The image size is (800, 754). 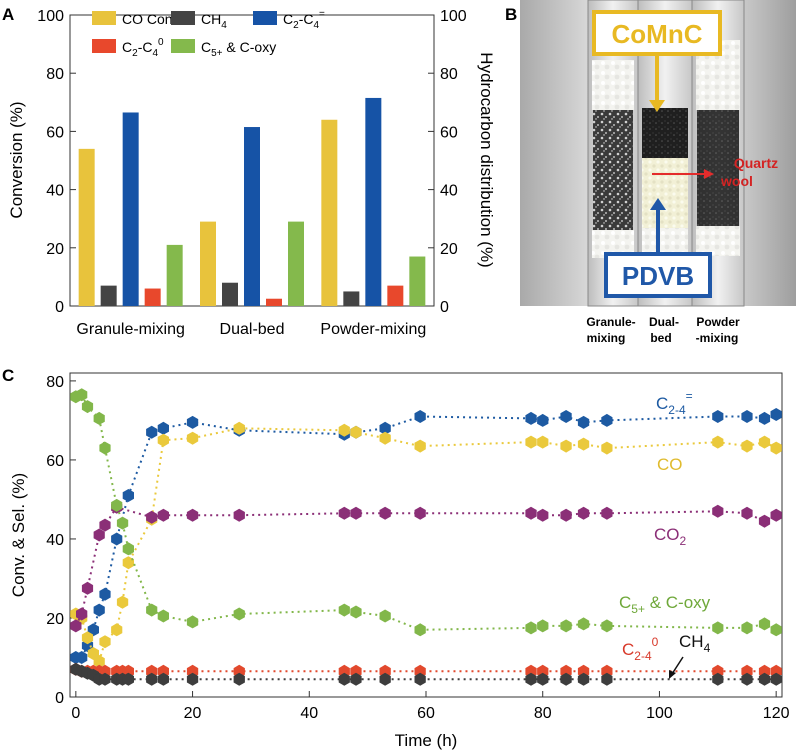 I want to click on y-tick-label: 60, so click(x=55, y=461).